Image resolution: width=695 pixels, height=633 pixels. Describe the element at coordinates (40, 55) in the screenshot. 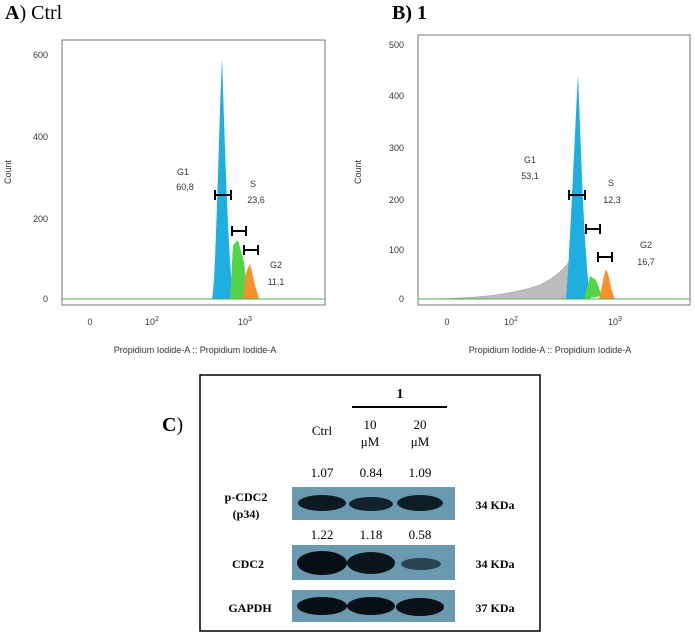

I see `y-tick-label: 600` at that location.